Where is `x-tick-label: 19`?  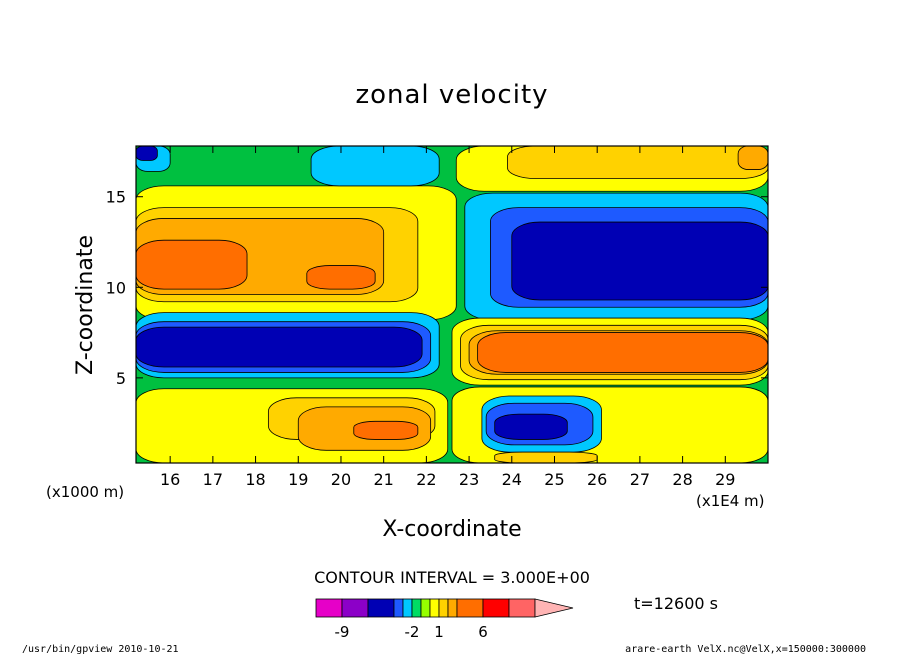
x-tick-label: 19 is located at coordinates (298, 479).